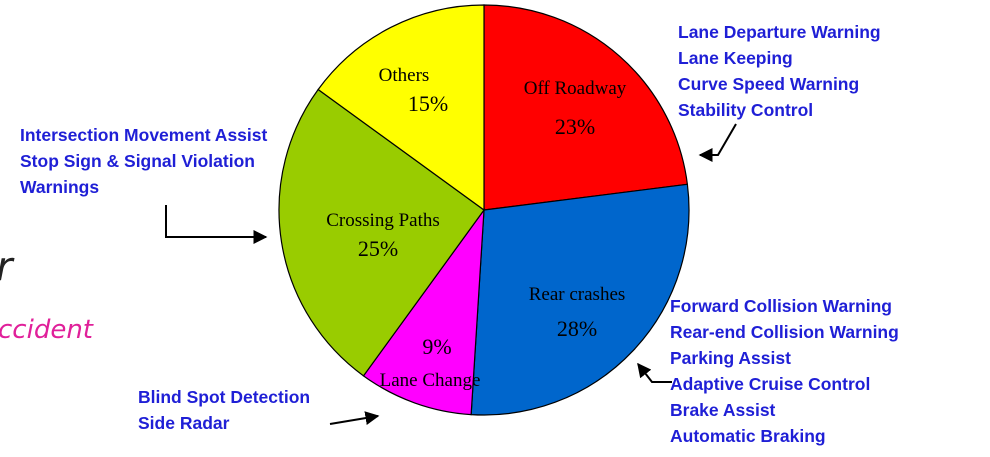 The width and height of the screenshot is (990, 457). What do you see at coordinates (768, 84) in the screenshot?
I see `annotation-line: Curve Speed Warning` at bounding box center [768, 84].